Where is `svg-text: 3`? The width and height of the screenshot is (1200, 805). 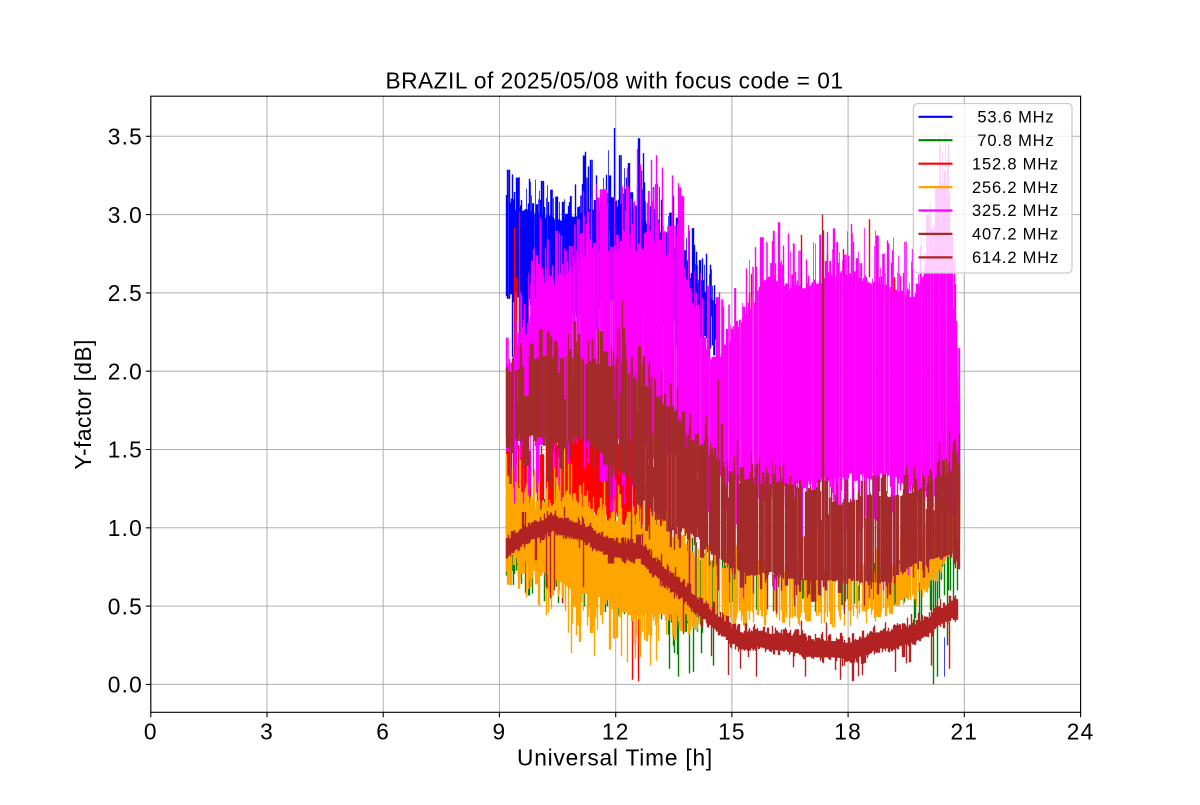
svg-text: 3 is located at coordinates (267, 732).